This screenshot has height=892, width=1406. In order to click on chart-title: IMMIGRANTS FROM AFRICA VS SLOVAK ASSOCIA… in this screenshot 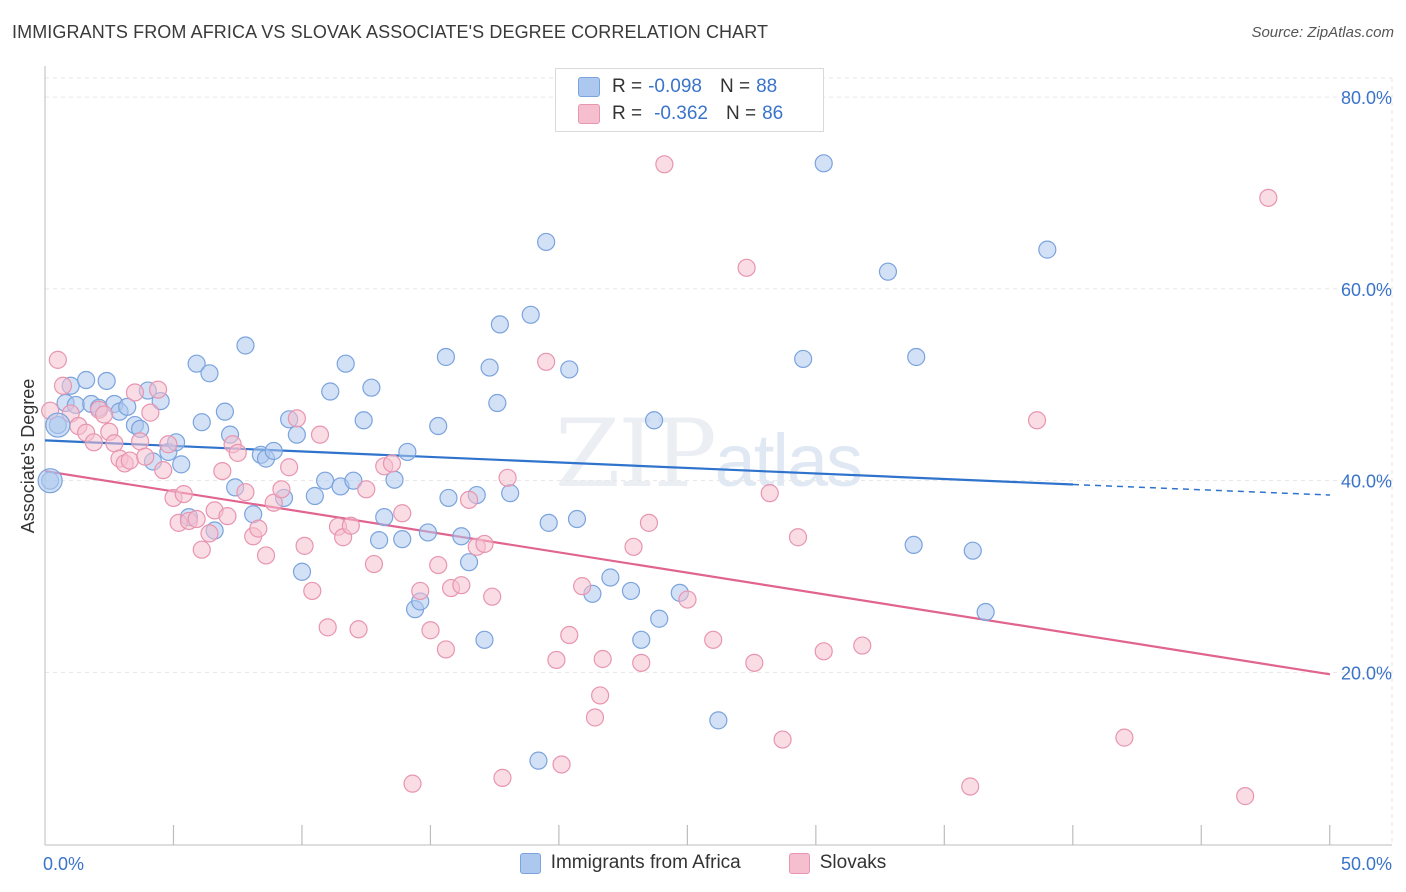, I will do `click(390, 32)`.